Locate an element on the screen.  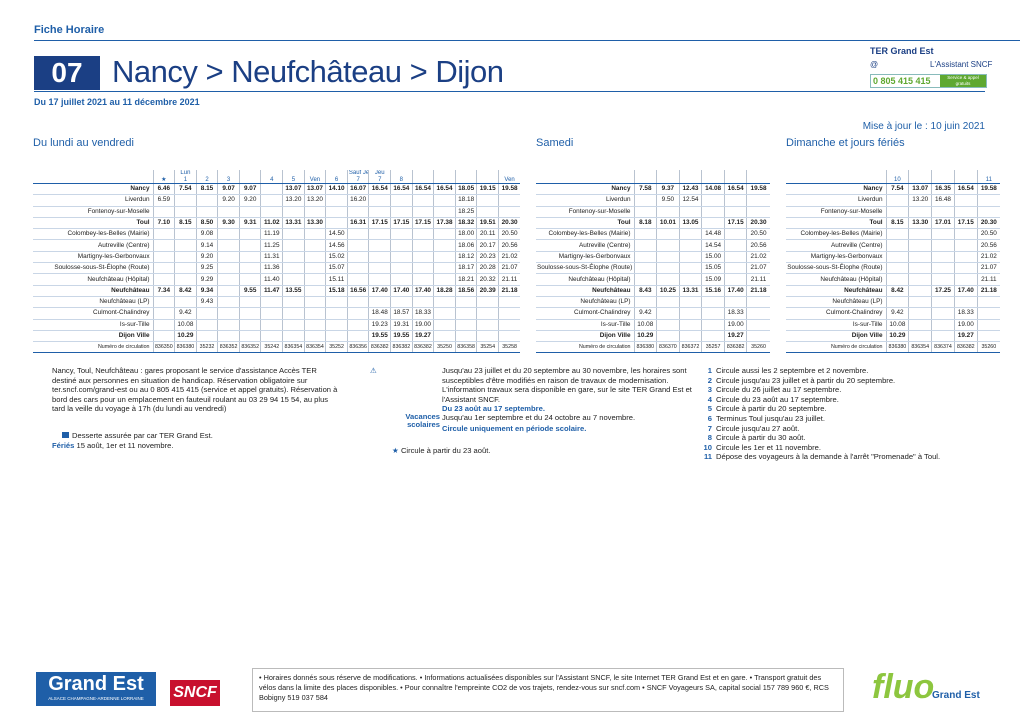
note-text: Circule les 1er et 11 novembre. is located at coordinates (768, 447).